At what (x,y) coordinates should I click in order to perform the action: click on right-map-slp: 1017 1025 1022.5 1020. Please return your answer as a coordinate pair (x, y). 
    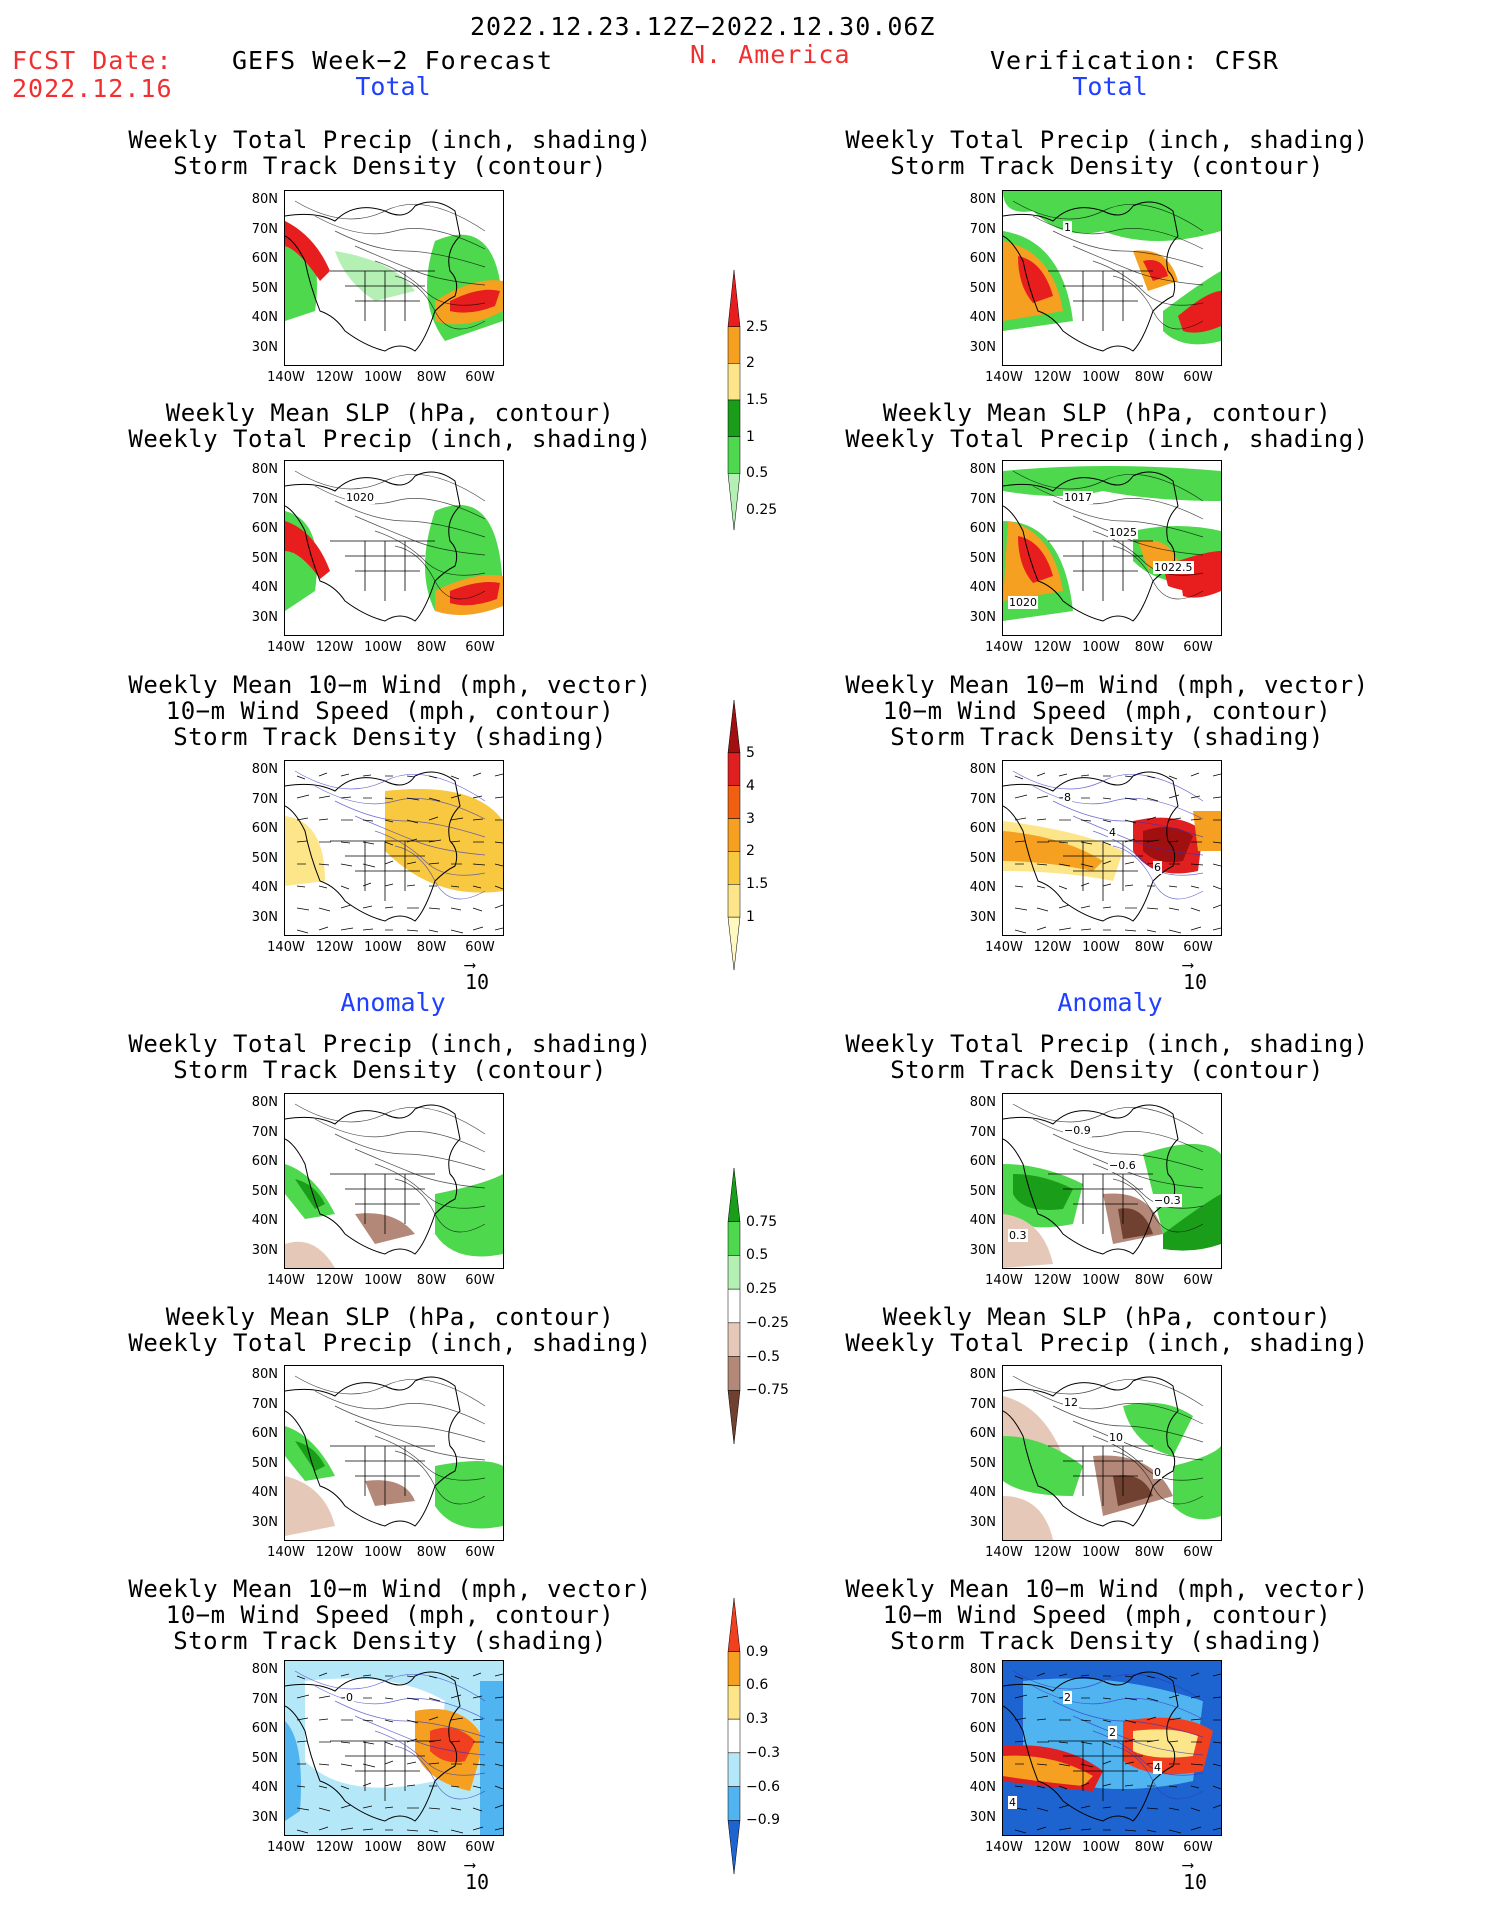
    Looking at the image, I should click on (1112, 548).